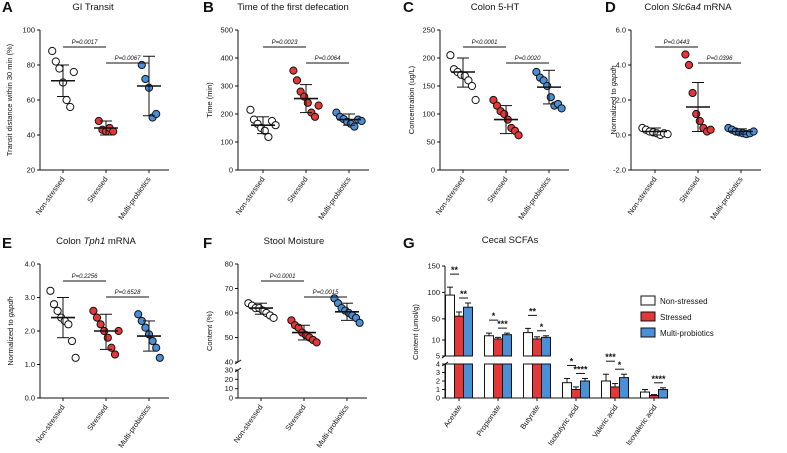 Image resolution: width=787 pixels, height=453 pixels. Describe the element at coordinates (604, 421) in the screenshot. I see `x-tick-label: Valeric acid` at that location.